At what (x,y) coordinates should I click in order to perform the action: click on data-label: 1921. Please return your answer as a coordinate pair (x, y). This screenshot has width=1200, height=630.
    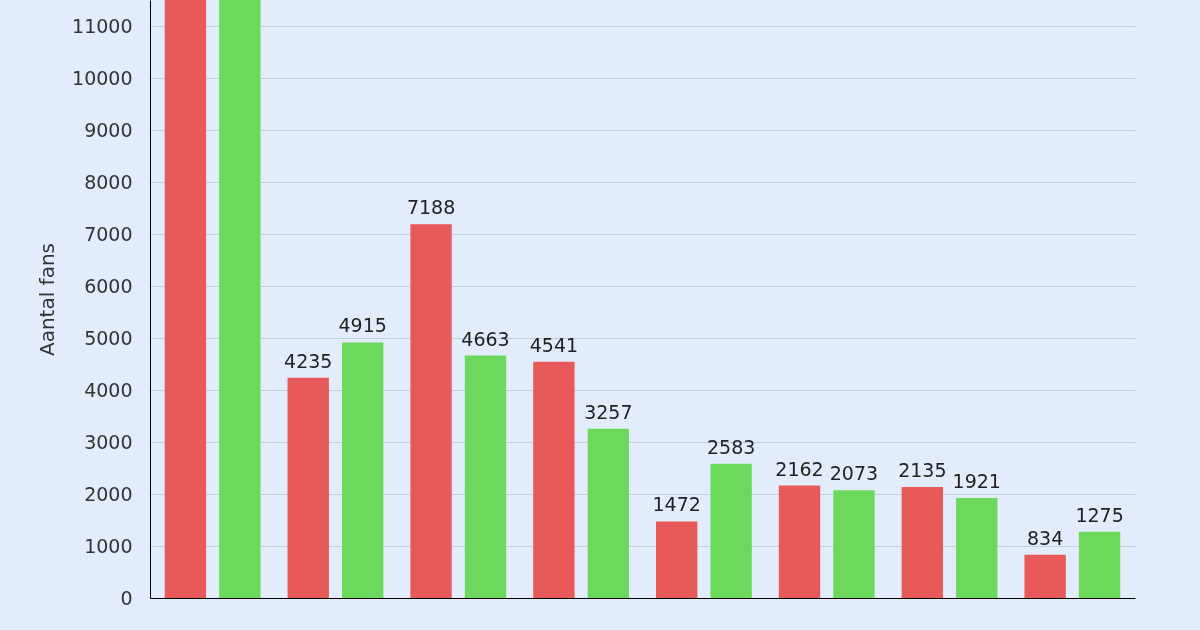
    Looking at the image, I should click on (976, 481).